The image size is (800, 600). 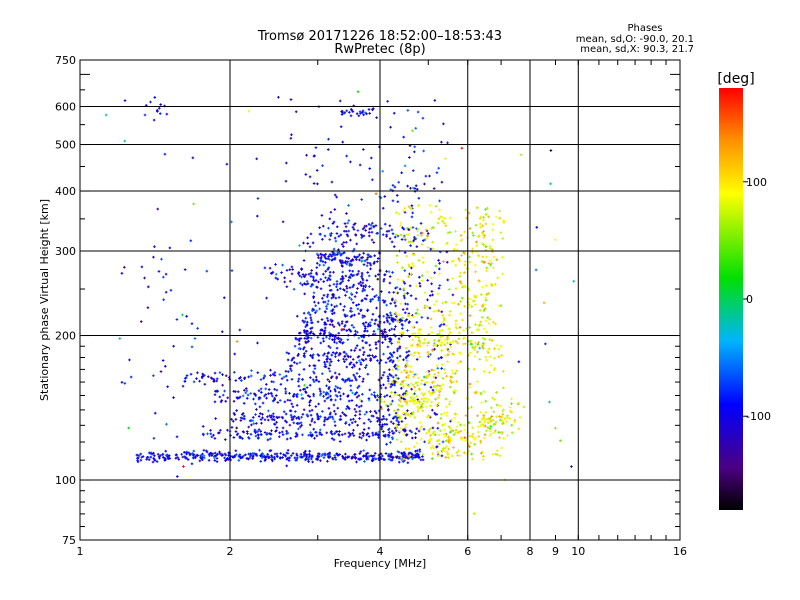 I want to click on x-tick-label: 9, so click(x=555, y=551).